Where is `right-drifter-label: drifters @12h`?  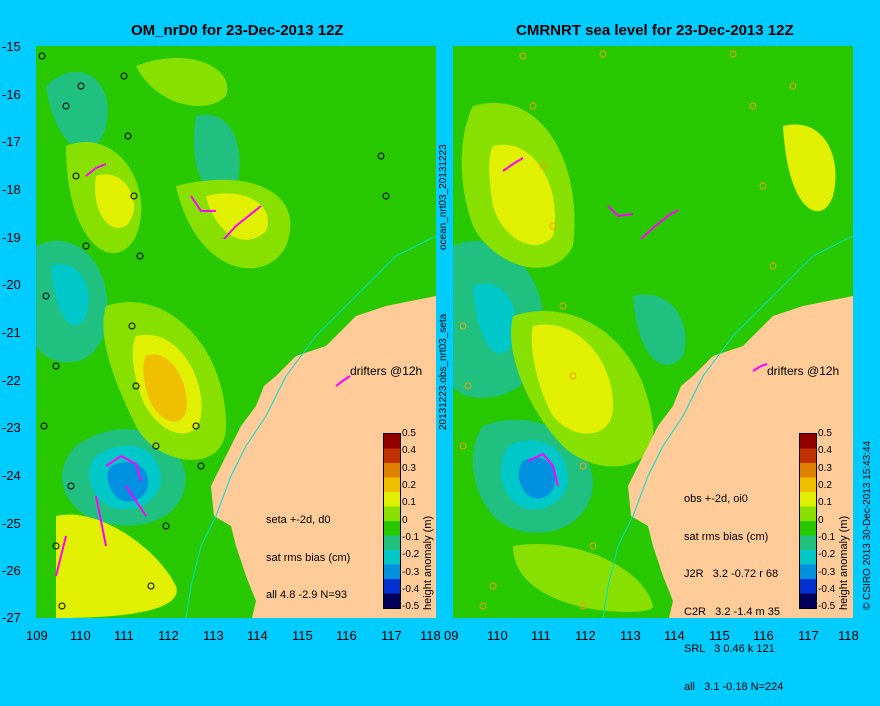
right-drifter-label: drifters @12h is located at coordinates (803, 371).